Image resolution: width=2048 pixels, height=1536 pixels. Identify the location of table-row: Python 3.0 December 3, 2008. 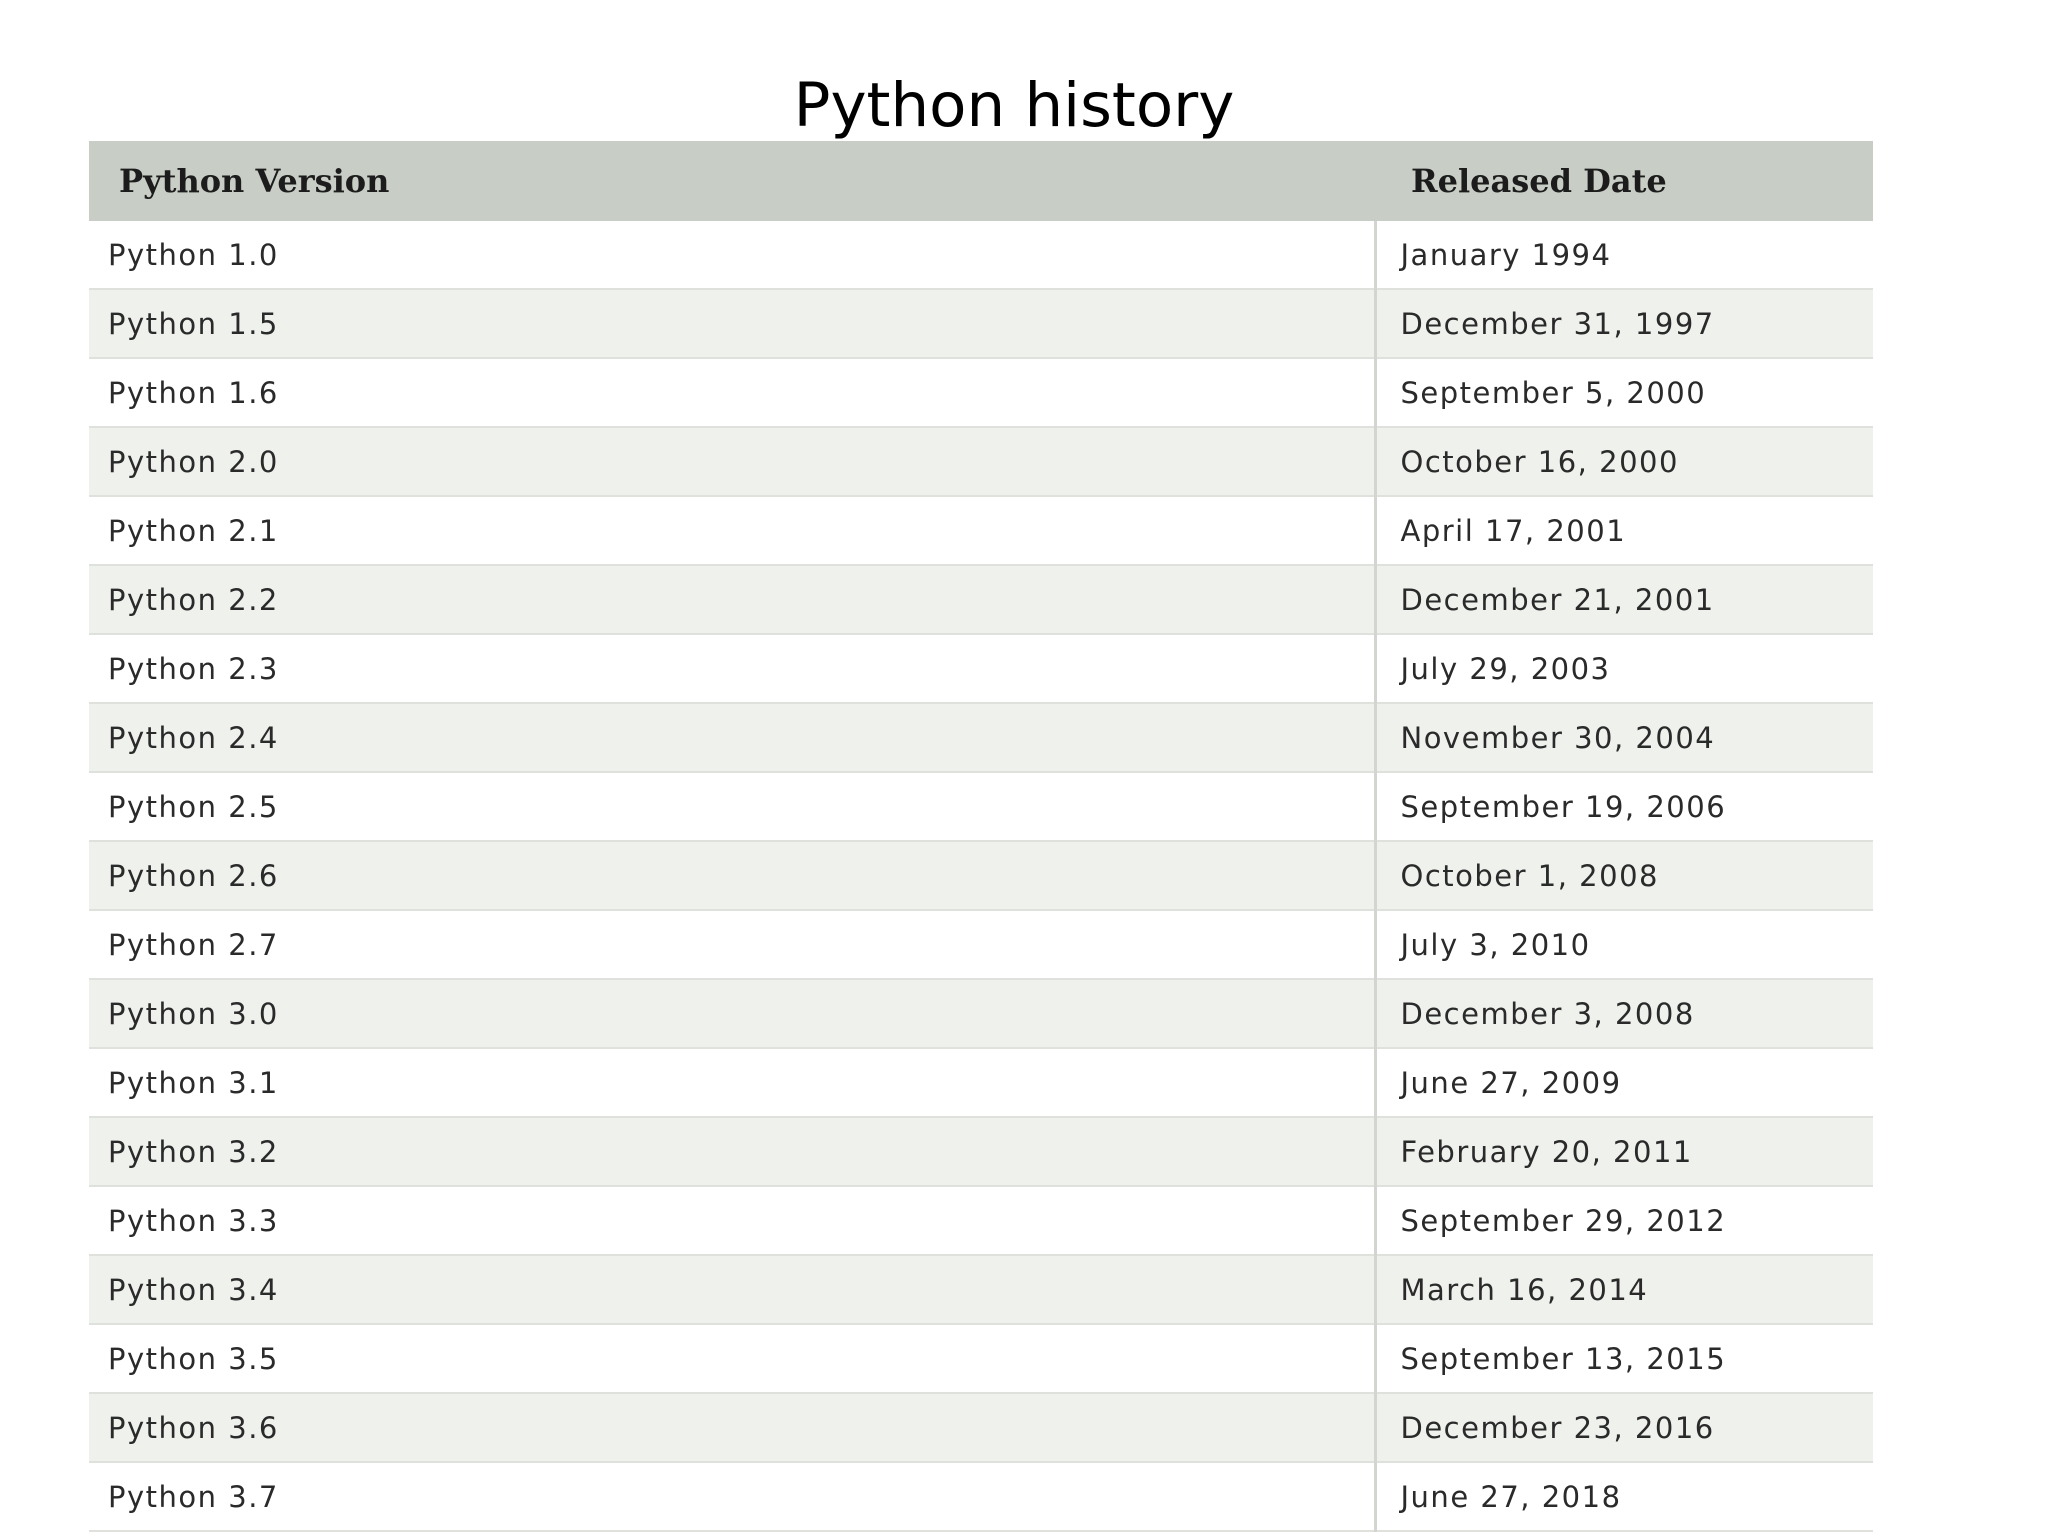
(981, 1014).